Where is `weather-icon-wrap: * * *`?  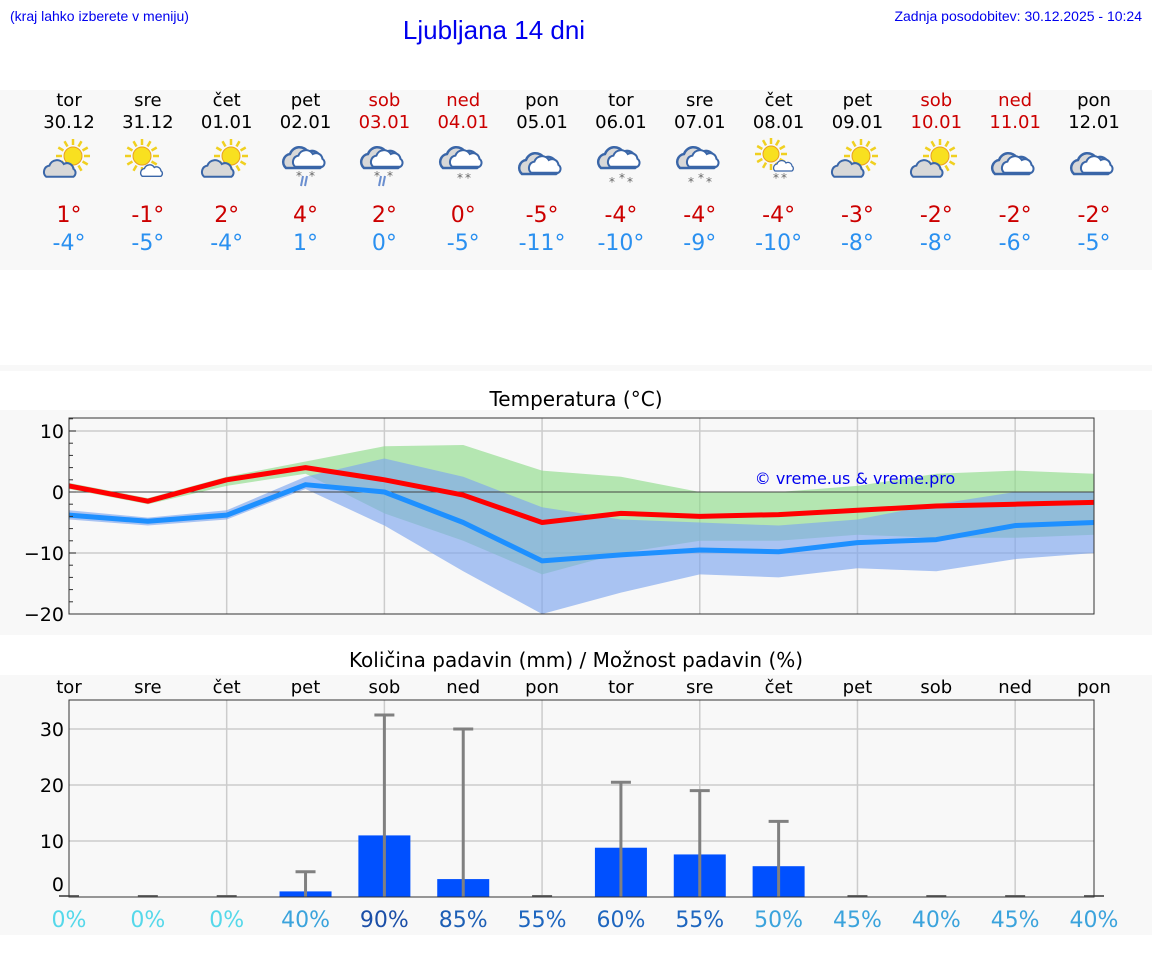
weather-icon-wrap: * * * is located at coordinates (700, 166).